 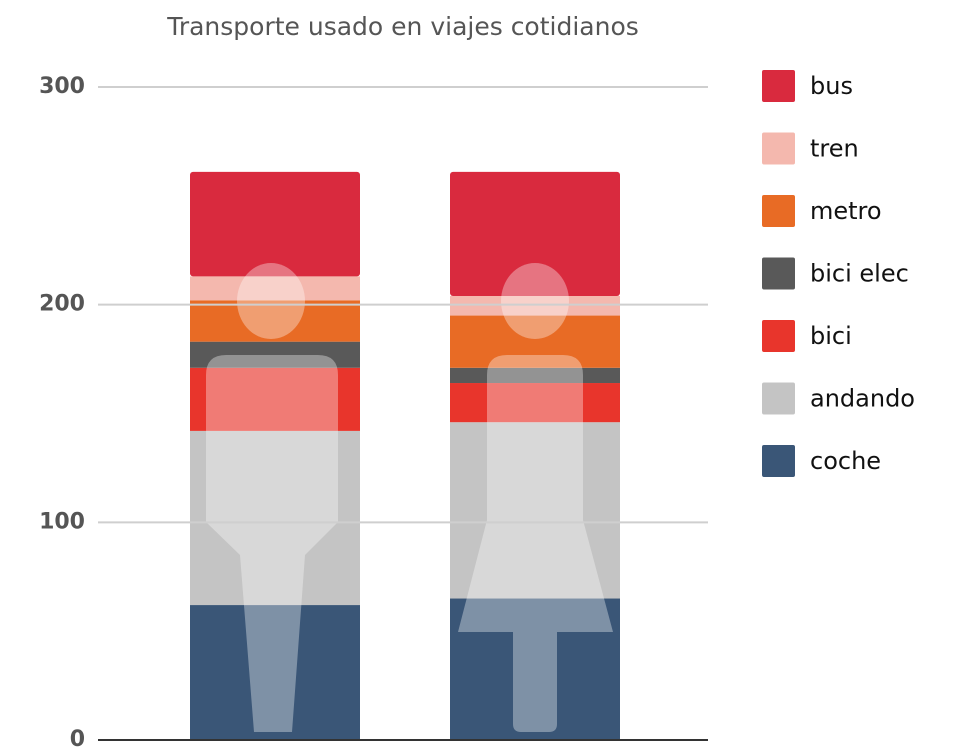 What do you see at coordinates (402, 26) in the screenshot?
I see `chart-title: Transporte usado en viajes cotidianos` at bounding box center [402, 26].